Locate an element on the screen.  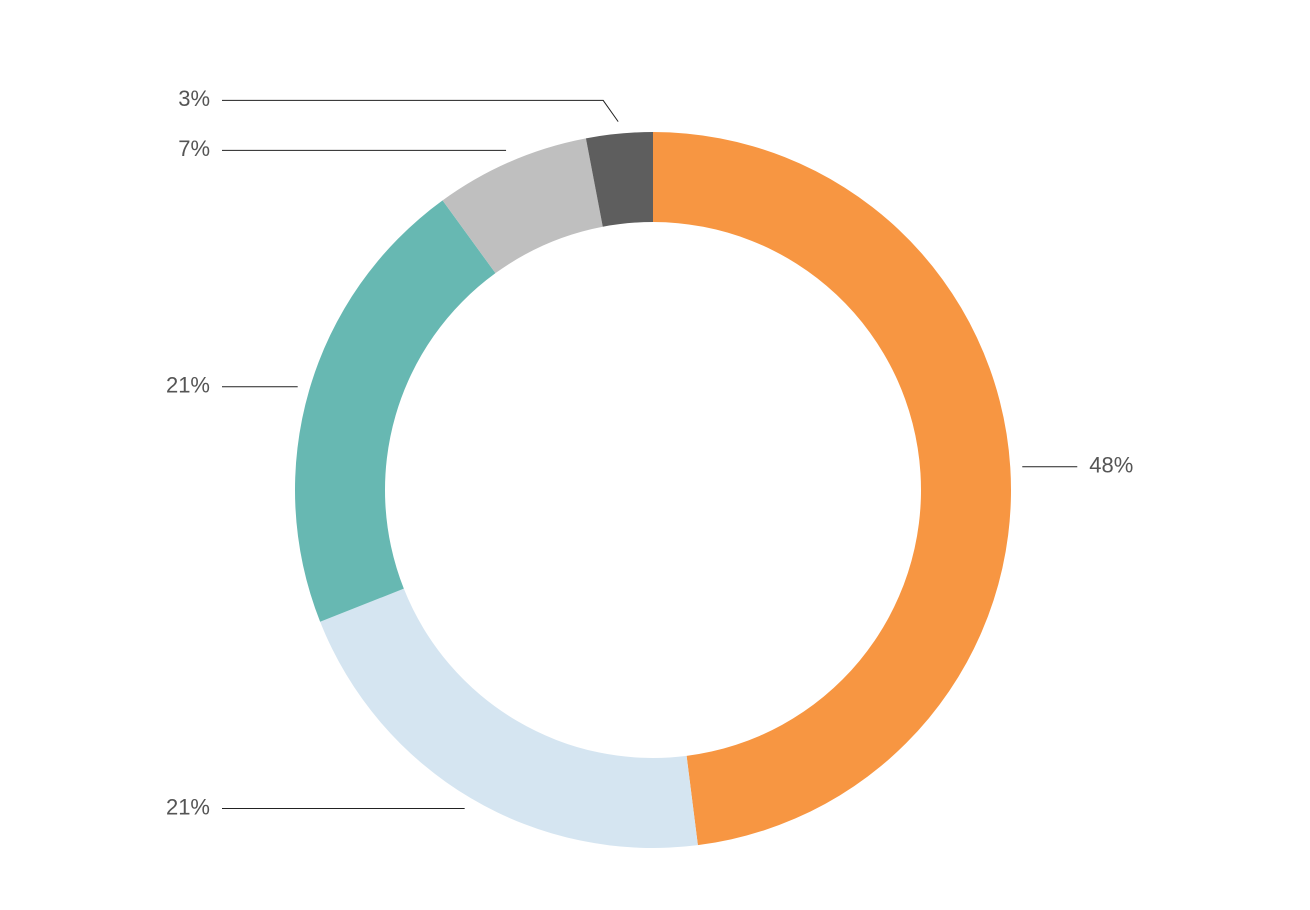
leader-line is located at coordinates (420, 110).